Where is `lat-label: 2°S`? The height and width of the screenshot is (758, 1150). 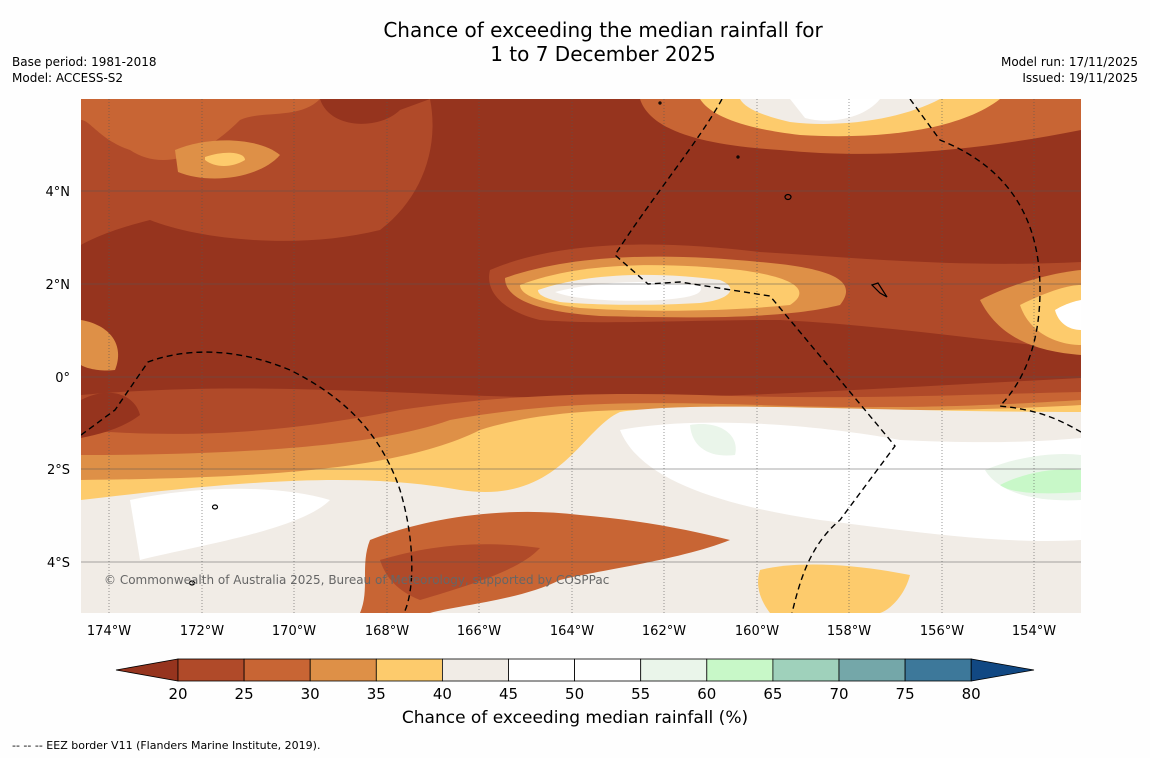
lat-label: 2°S is located at coordinates (58, 470).